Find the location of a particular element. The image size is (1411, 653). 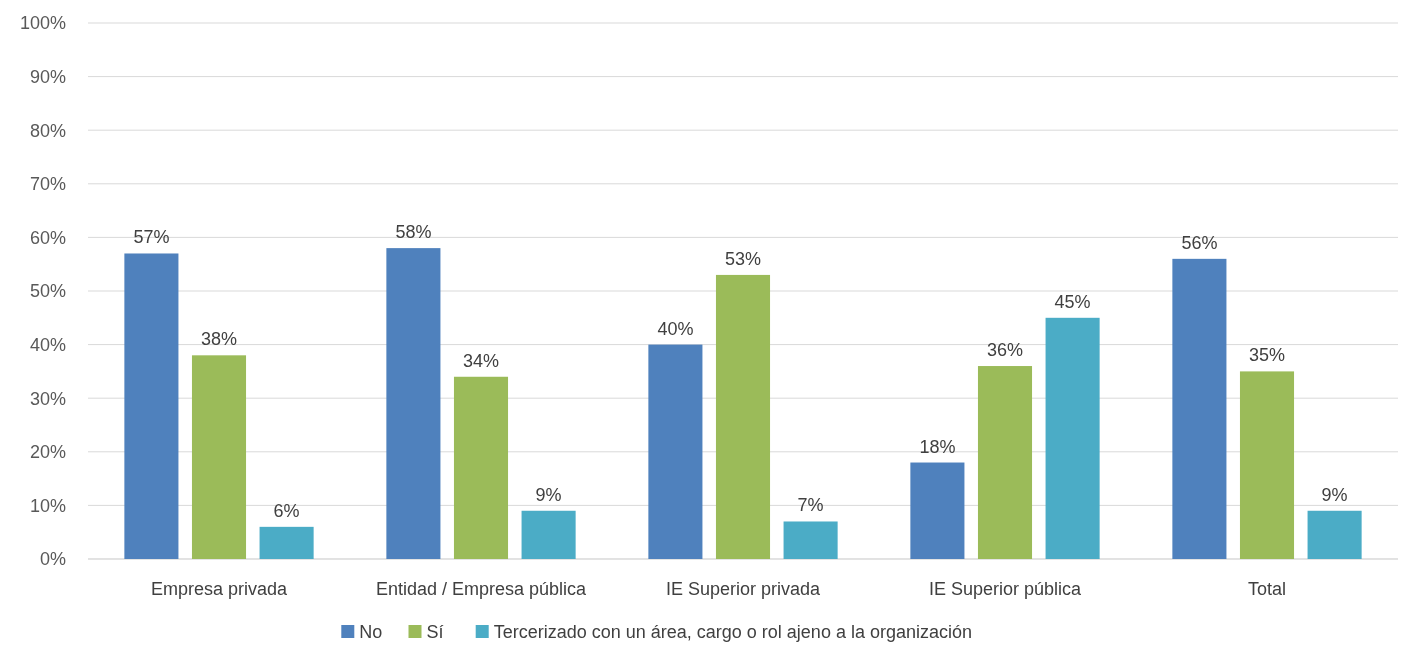

x-tick-label: IE Superior pública is located at coordinates (1005, 589).